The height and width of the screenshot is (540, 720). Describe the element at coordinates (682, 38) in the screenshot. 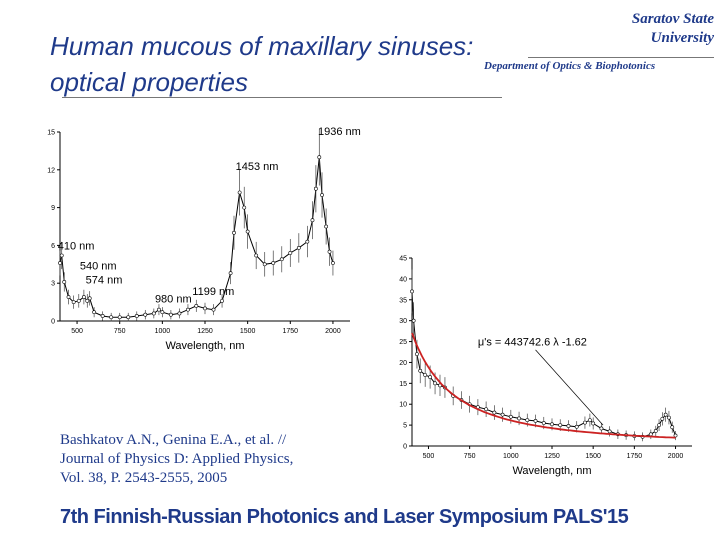

I see `university-line-2: University` at that location.